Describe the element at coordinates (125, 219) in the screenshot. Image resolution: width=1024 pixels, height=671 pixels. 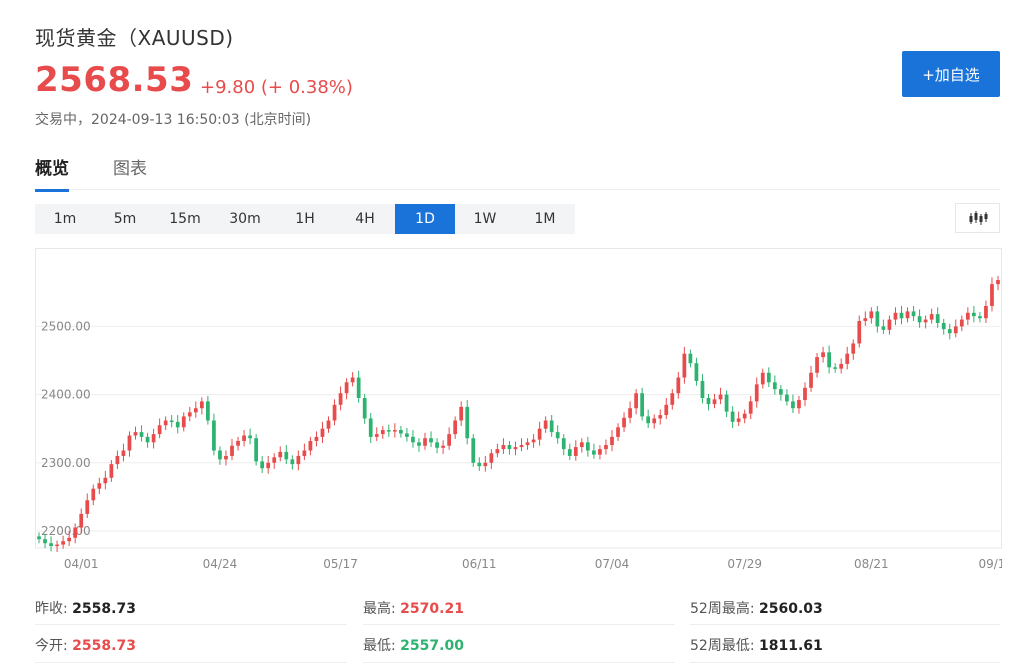
I see `period-5m: 5m` at that location.